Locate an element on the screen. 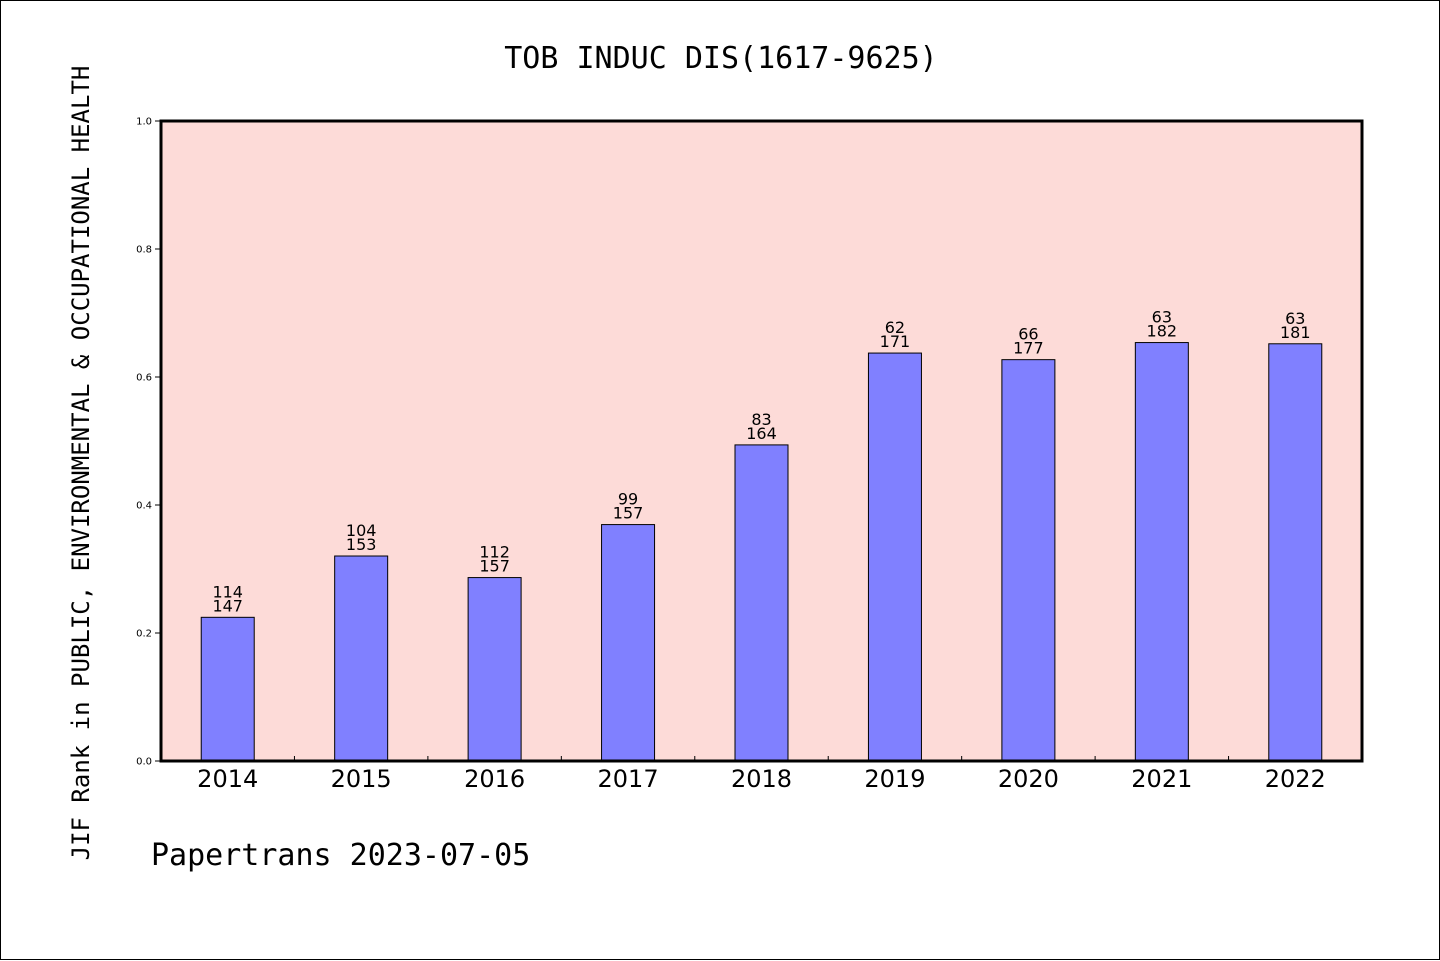 The height and width of the screenshot is (961, 1440). bar-total-label: 181 is located at coordinates (1295, 332).